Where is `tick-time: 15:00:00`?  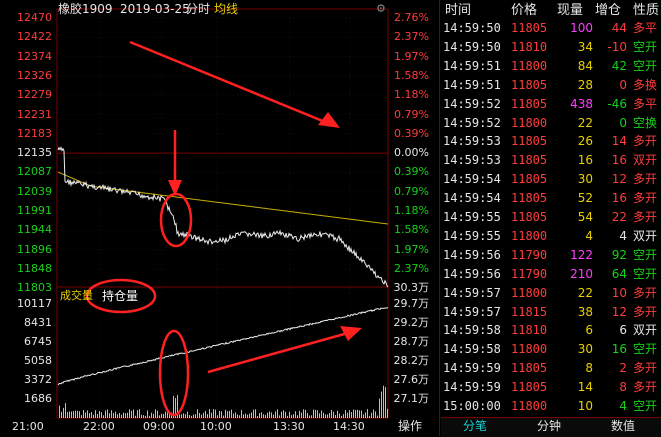
tick-time: 15:00:00 is located at coordinates (472, 406).